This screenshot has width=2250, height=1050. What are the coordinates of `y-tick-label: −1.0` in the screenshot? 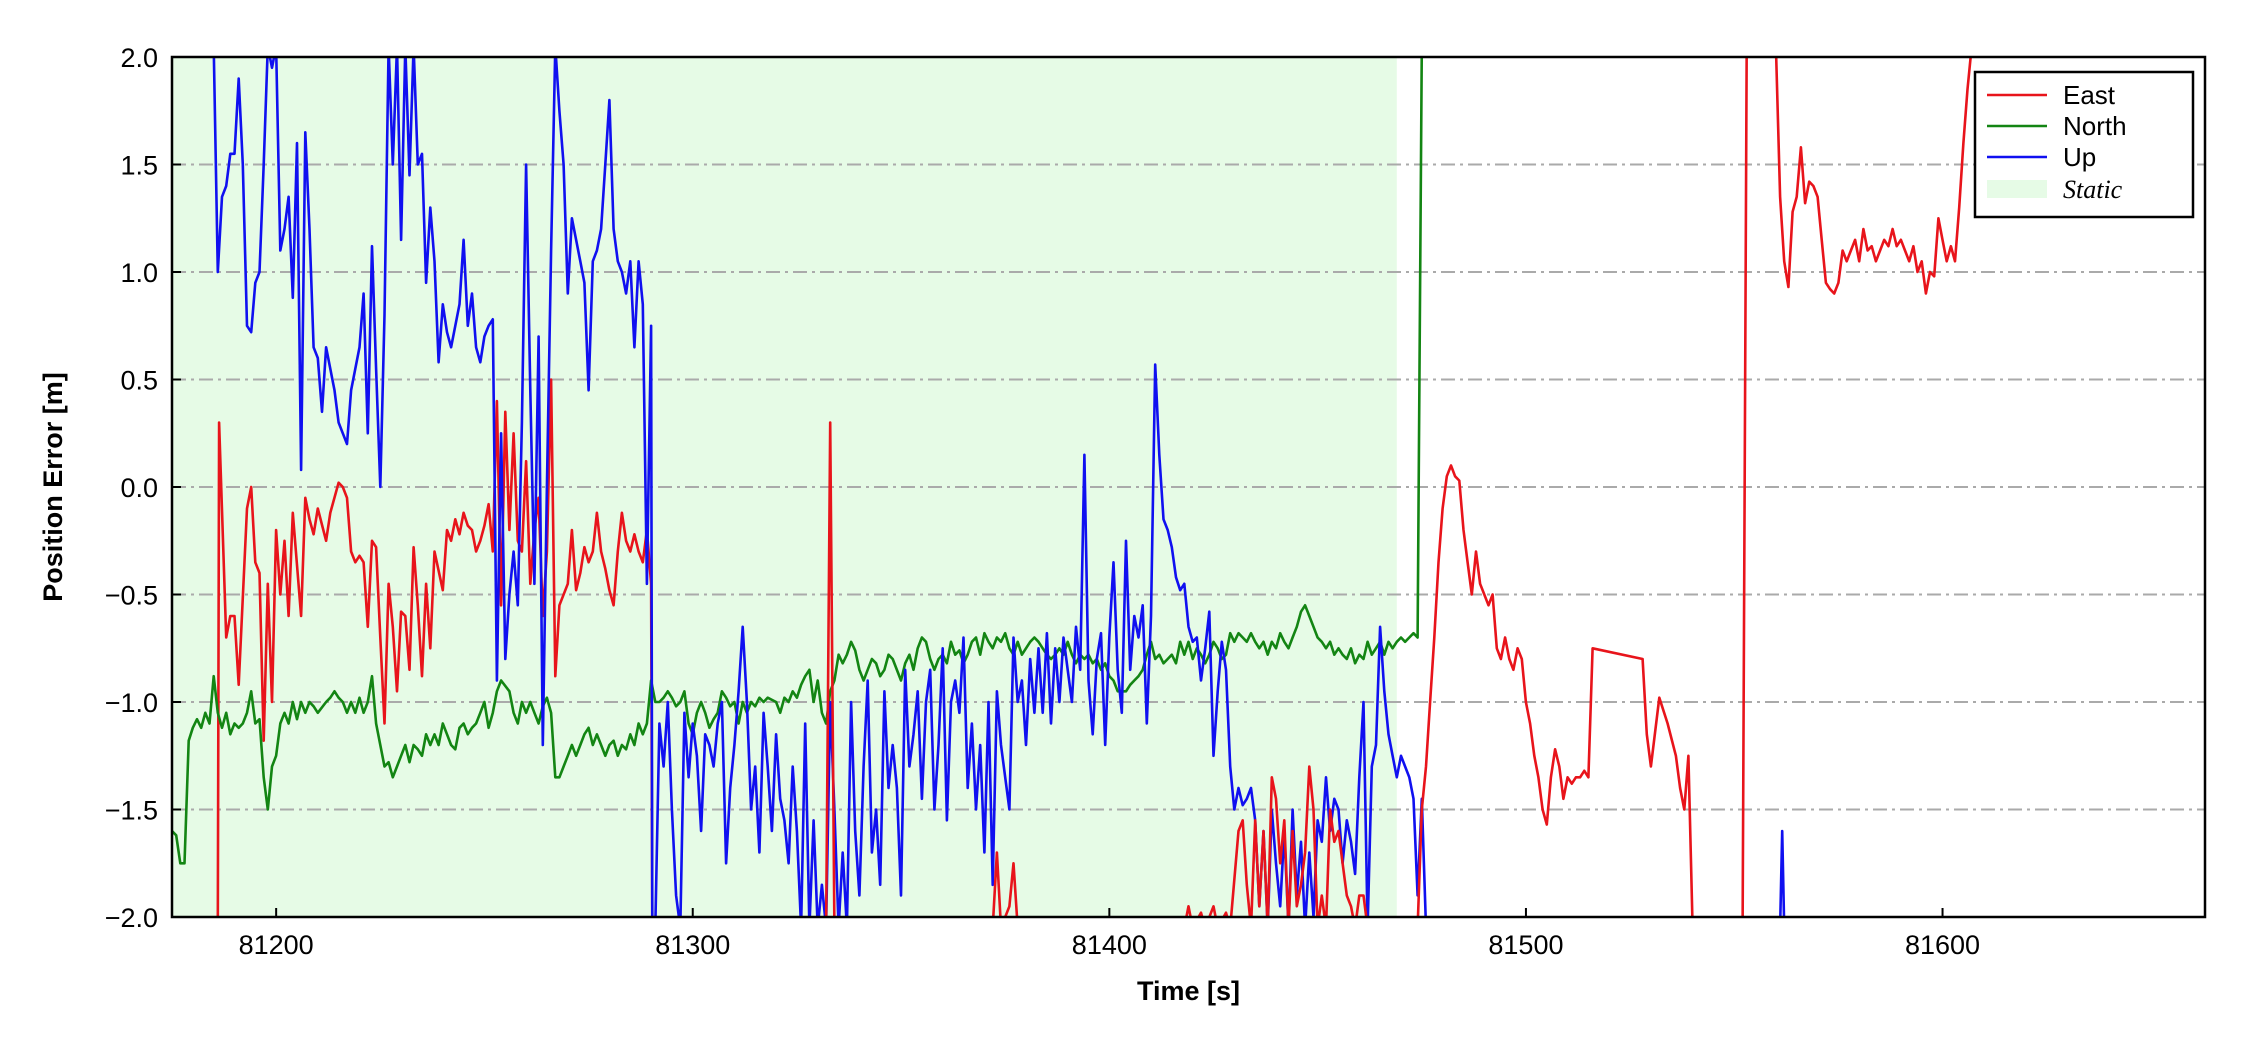 It's located at (131, 703).